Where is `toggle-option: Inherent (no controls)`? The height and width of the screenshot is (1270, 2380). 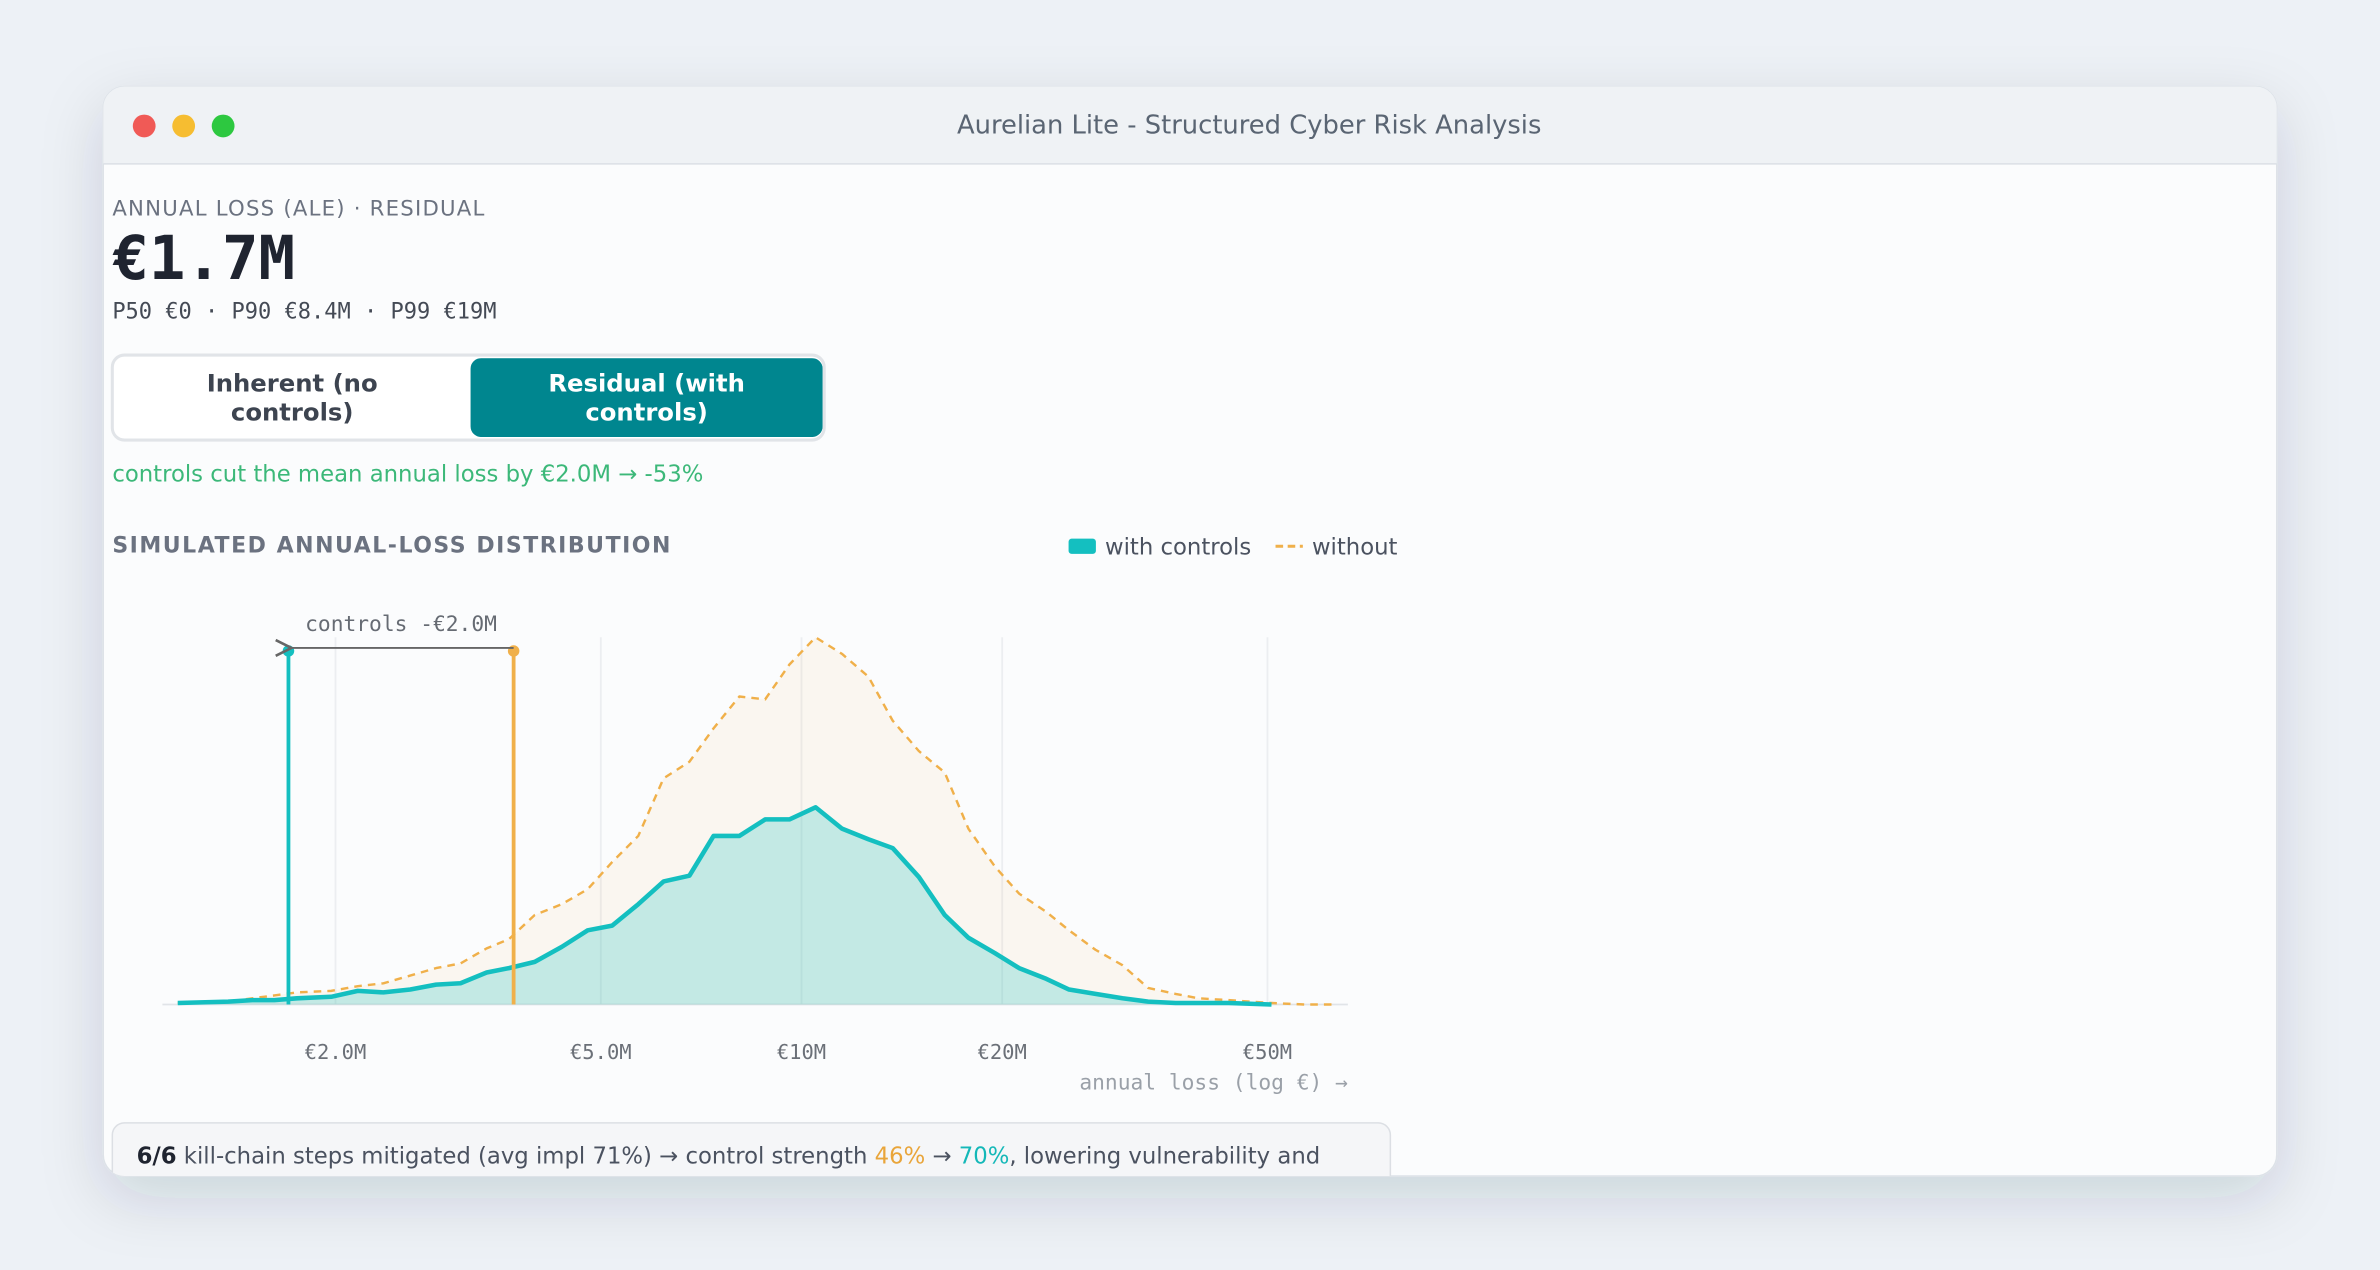
toggle-option: Inherent (no controls) is located at coordinates (292, 398).